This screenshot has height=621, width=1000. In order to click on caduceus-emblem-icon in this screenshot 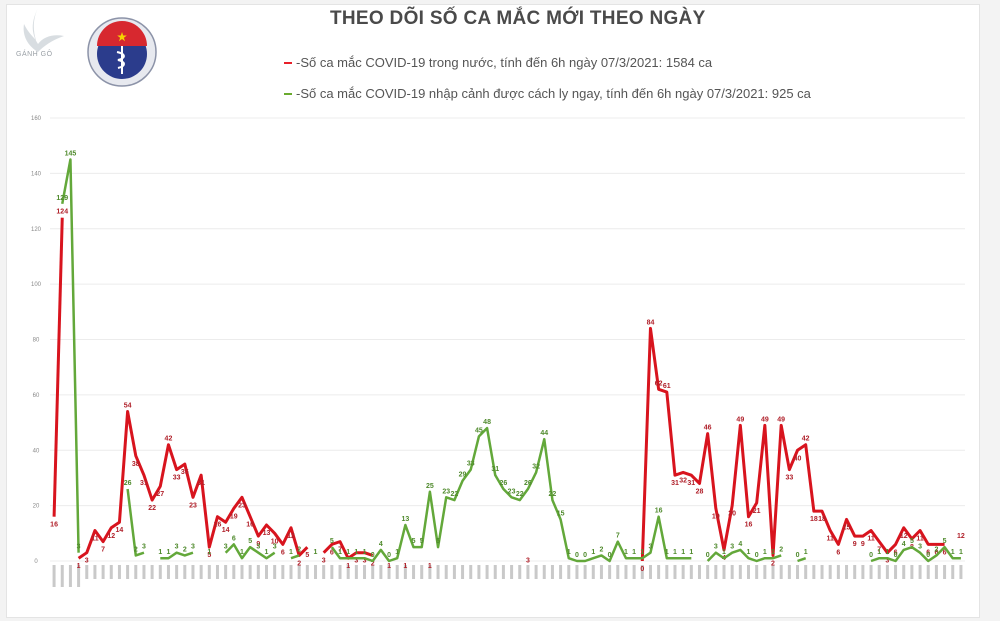, I will do `click(122, 52)`.